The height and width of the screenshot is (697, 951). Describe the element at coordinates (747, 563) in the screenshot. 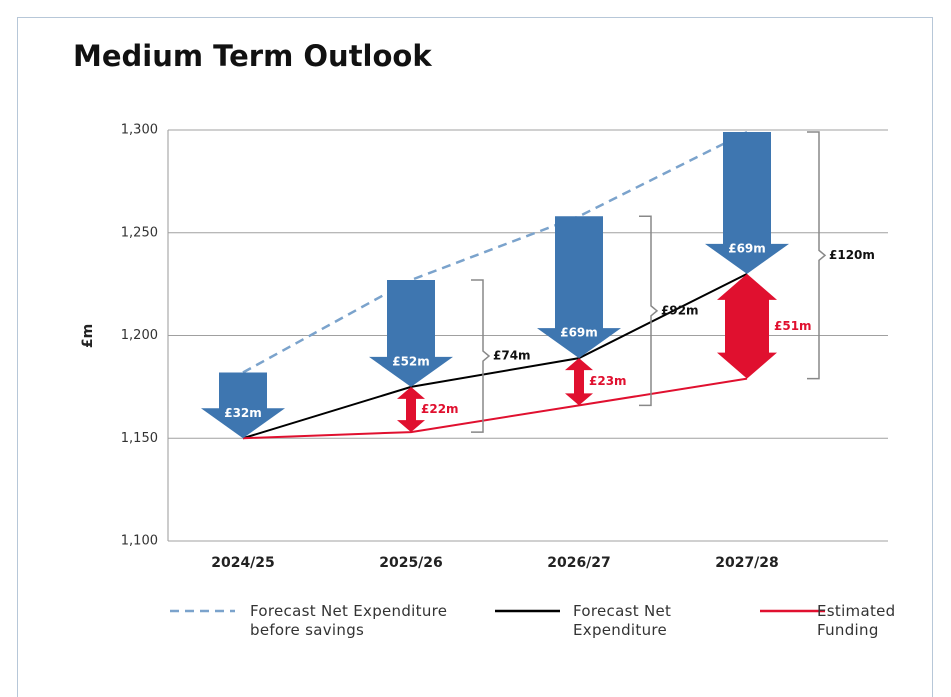

I see `x-tick-label: 2027/28` at that location.